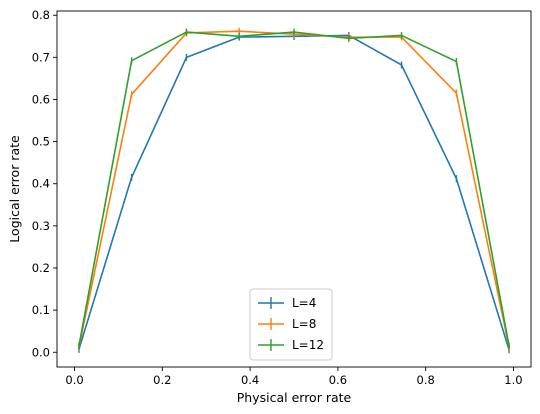 The width and height of the screenshot is (540, 414). What do you see at coordinates (162, 380) in the screenshot?
I see `x-tick-label: 0.2` at bounding box center [162, 380].